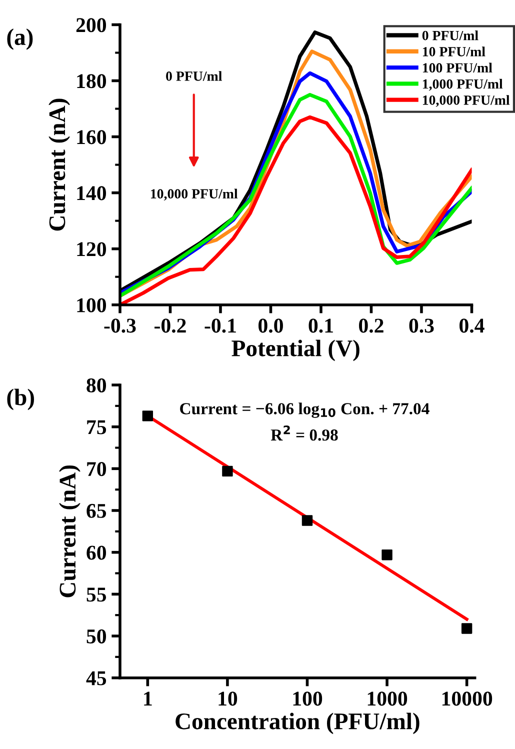 The height and width of the screenshot is (749, 515). Describe the element at coordinates (320, 325) in the screenshot. I see `x-tick-label: 0.1` at that location.